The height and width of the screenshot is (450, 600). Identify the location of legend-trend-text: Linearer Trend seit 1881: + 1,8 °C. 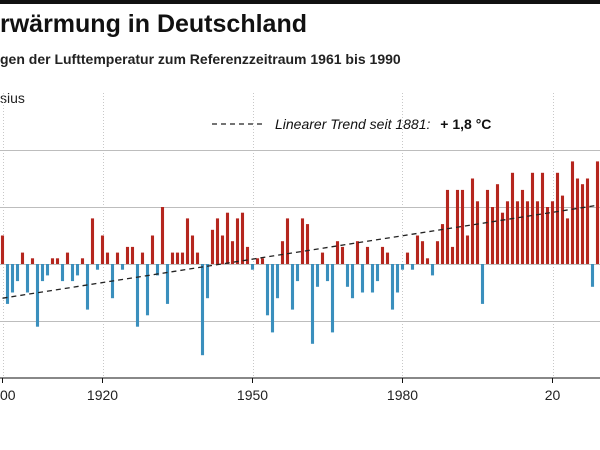
(383, 124).